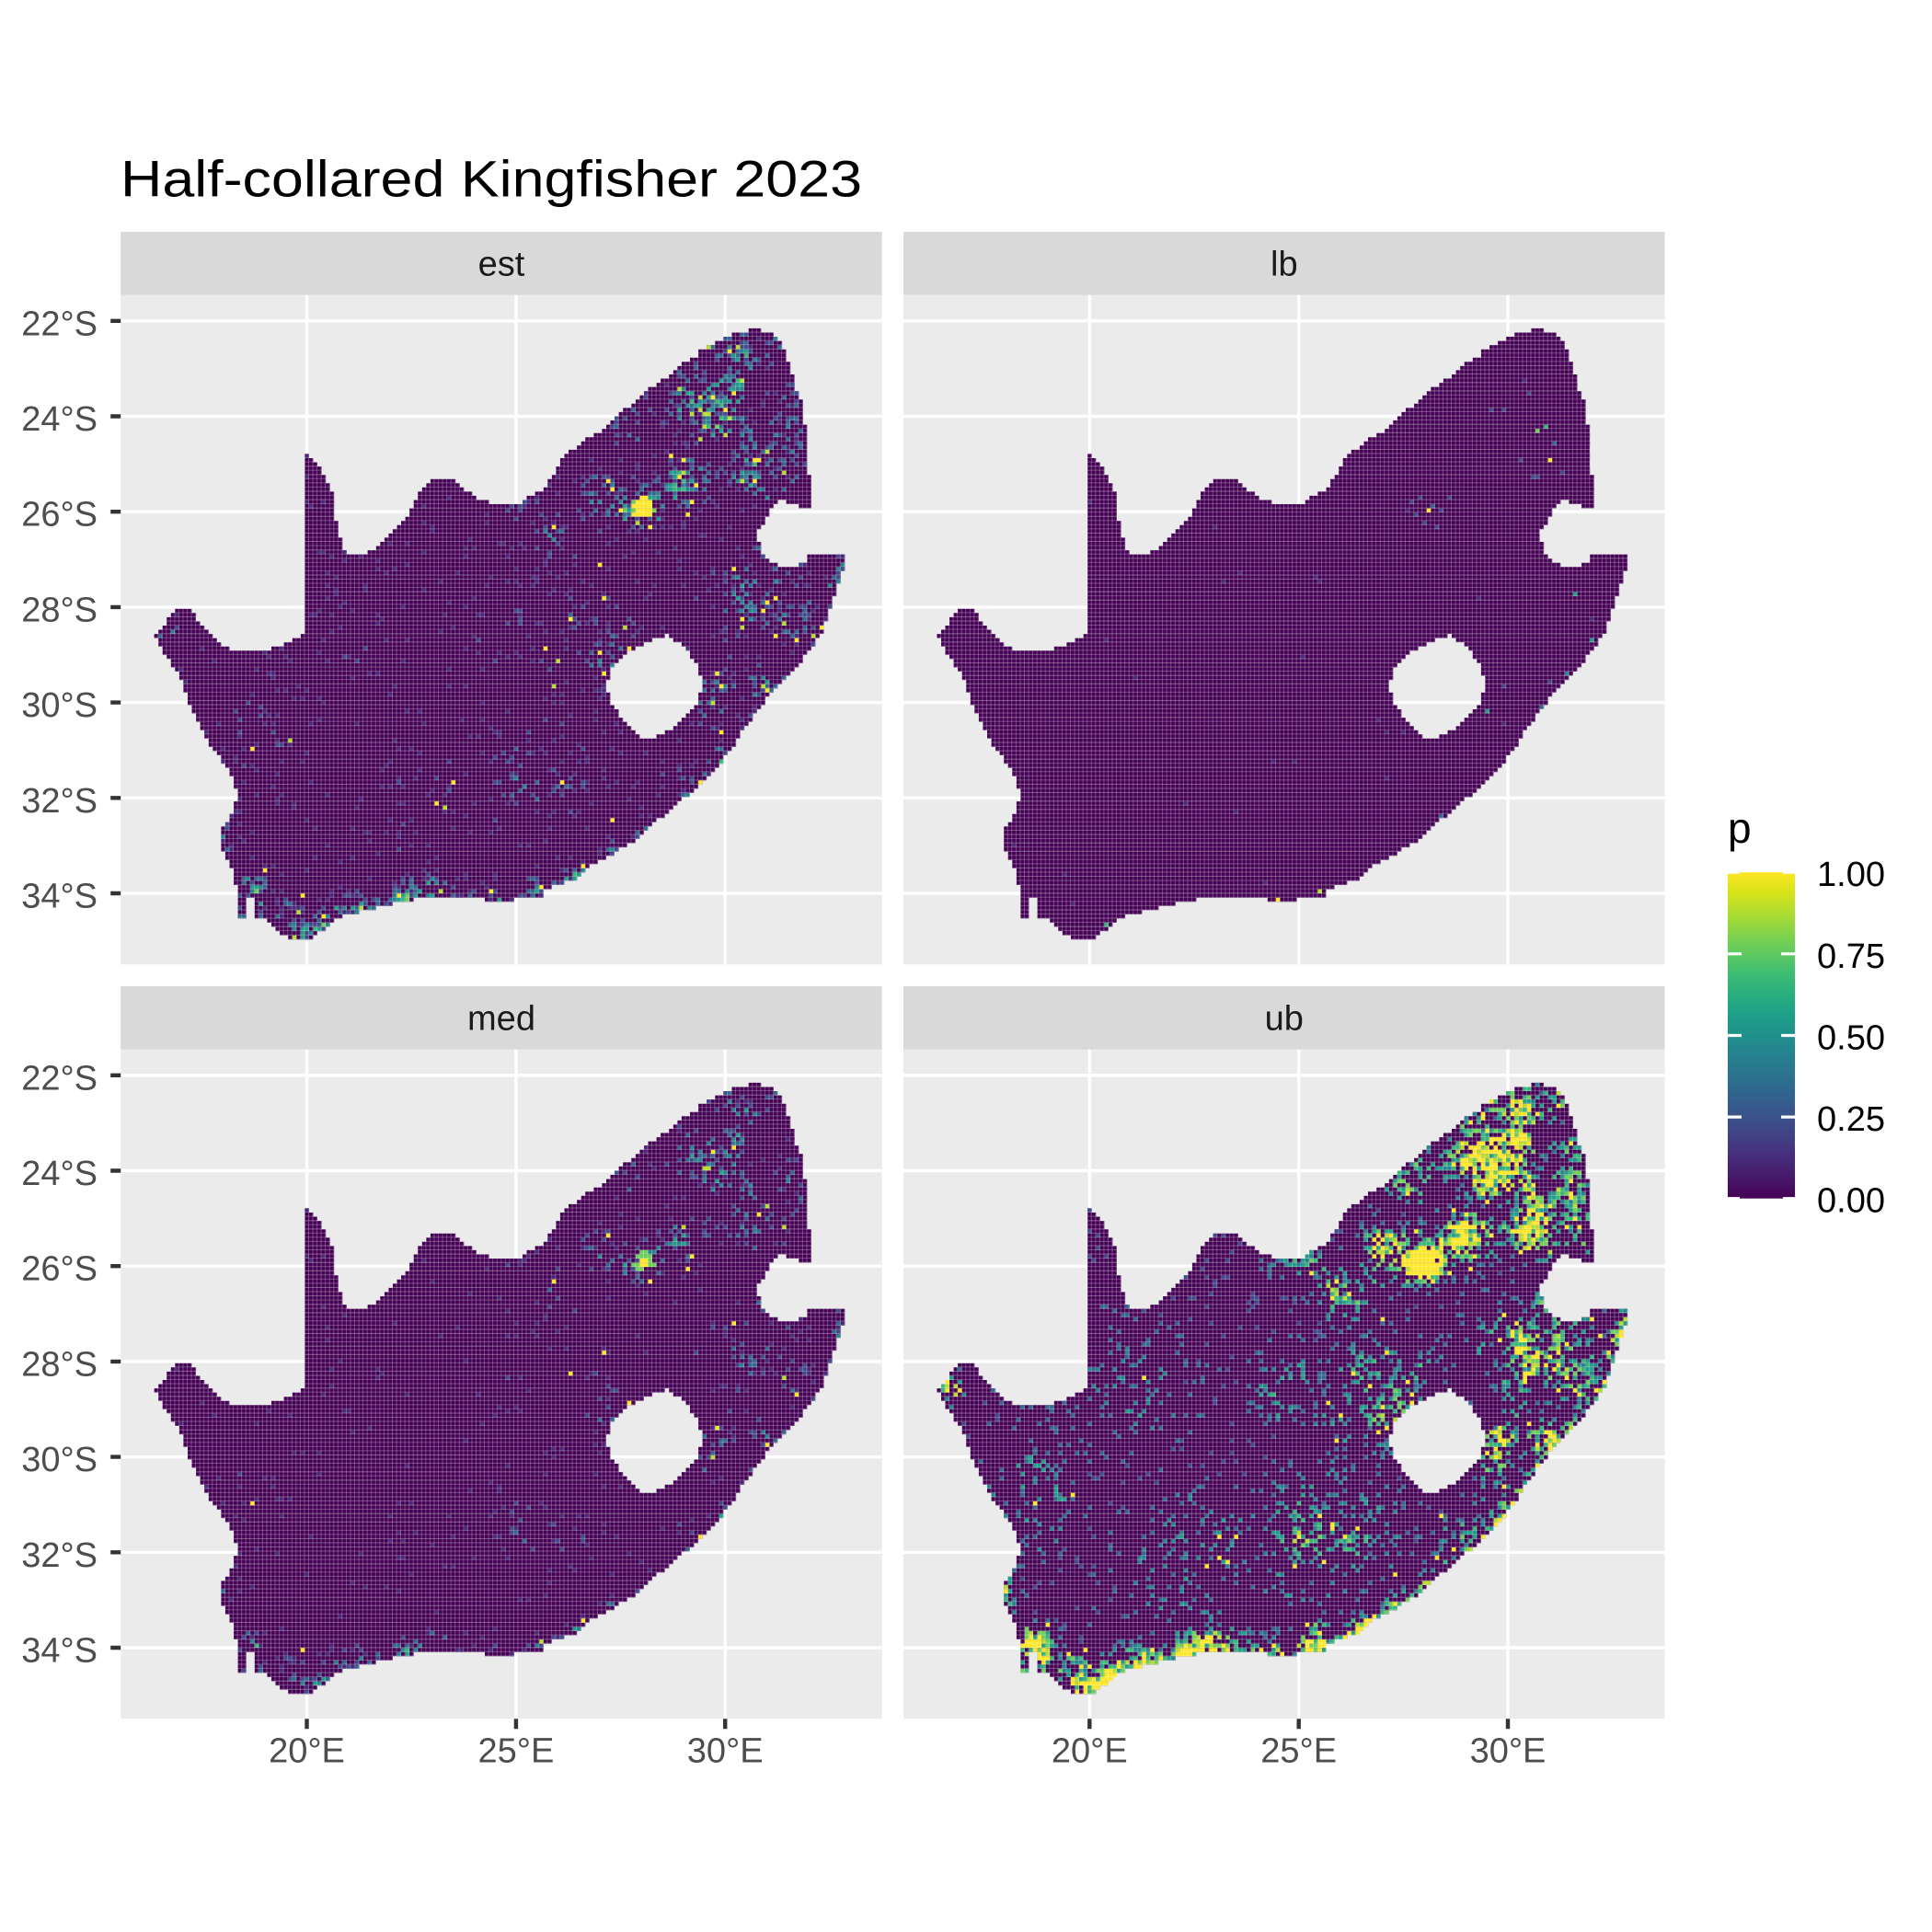  Describe the element at coordinates (501, 1018) in the screenshot. I see `svg-text: med` at that location.